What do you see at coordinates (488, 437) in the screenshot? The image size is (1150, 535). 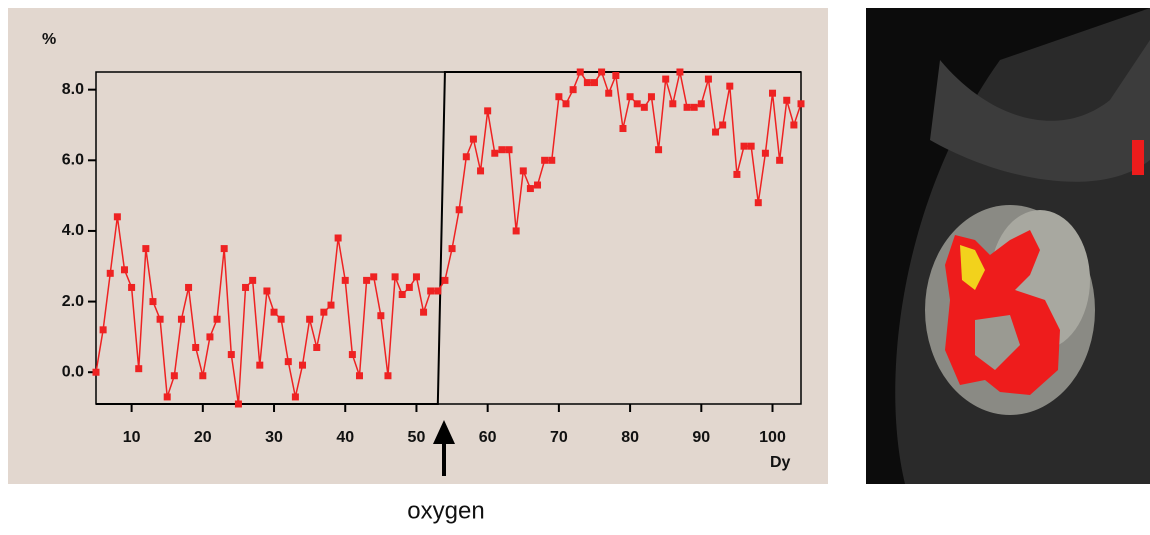 I see `x-tick-label: 60` at bounding box center [488, 437].